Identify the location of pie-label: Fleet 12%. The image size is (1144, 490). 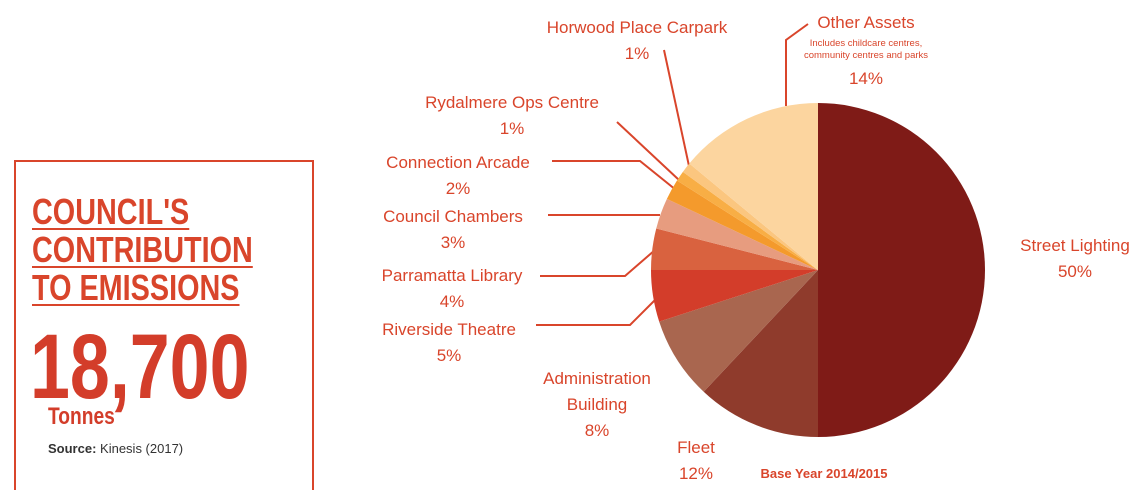
(696, 461).